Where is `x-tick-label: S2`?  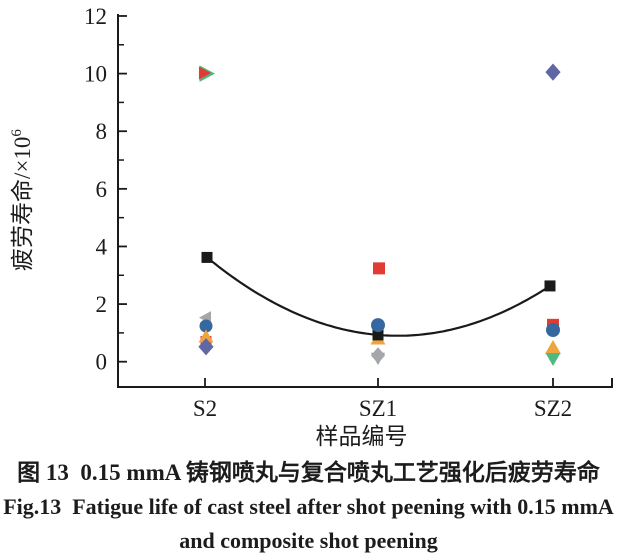
x-tick-label: S2 is located at coordinates (205, 408).